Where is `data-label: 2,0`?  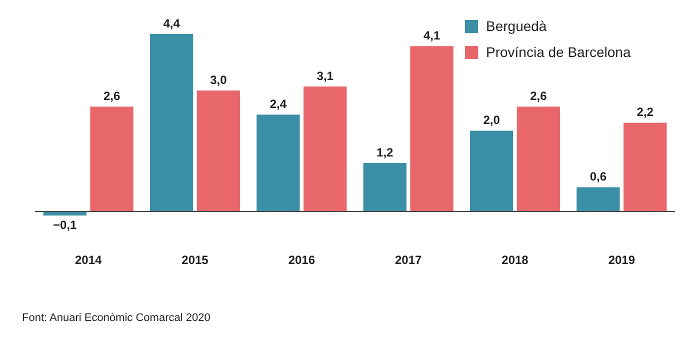 data-label: 2,0 is located at coordinates (491, 120).